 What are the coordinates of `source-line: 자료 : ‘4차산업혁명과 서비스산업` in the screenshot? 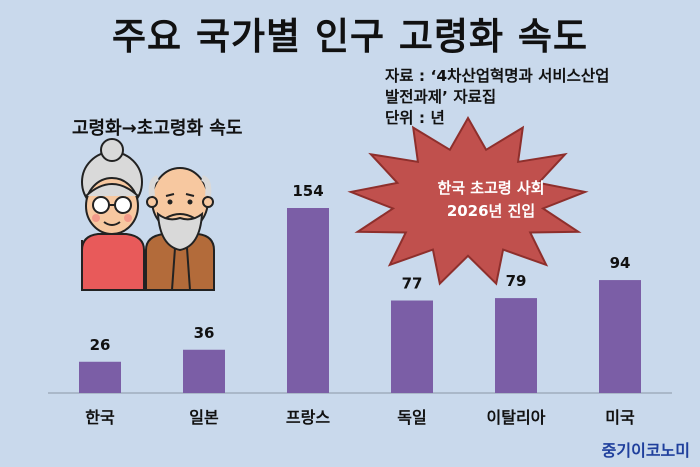 It's located at (497, 76).